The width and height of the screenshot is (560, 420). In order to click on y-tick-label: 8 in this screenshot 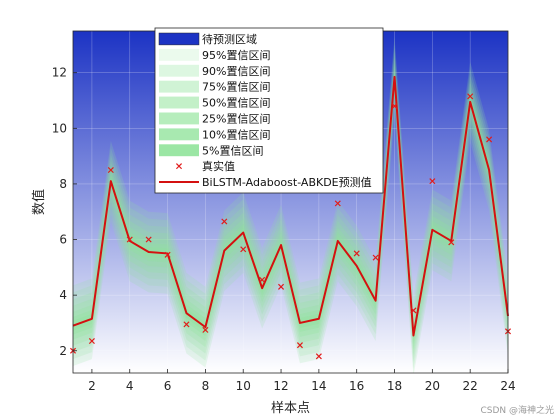, I will do `click(63, 184)`.